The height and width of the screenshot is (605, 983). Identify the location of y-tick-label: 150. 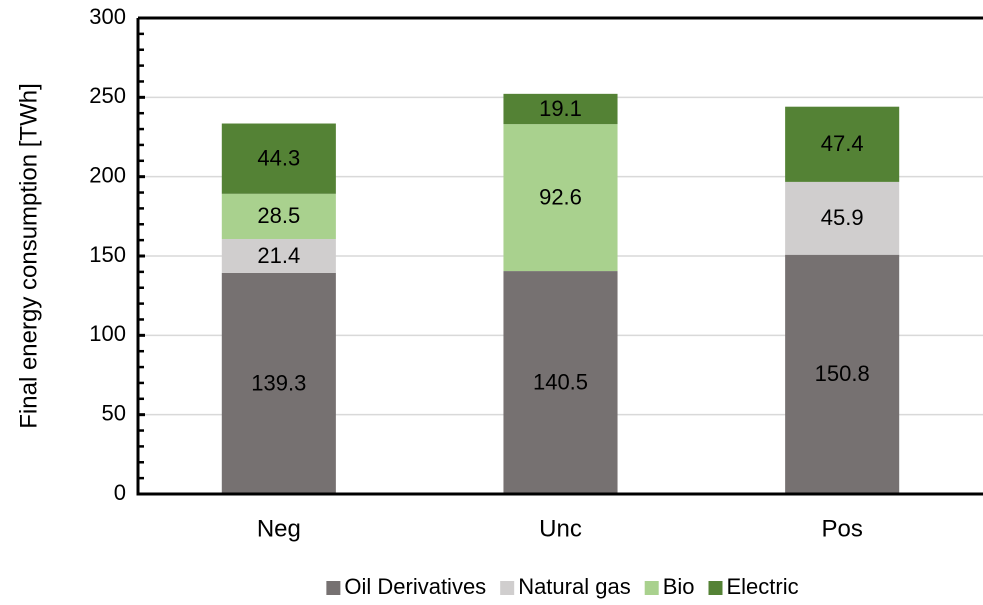
(107, 254).